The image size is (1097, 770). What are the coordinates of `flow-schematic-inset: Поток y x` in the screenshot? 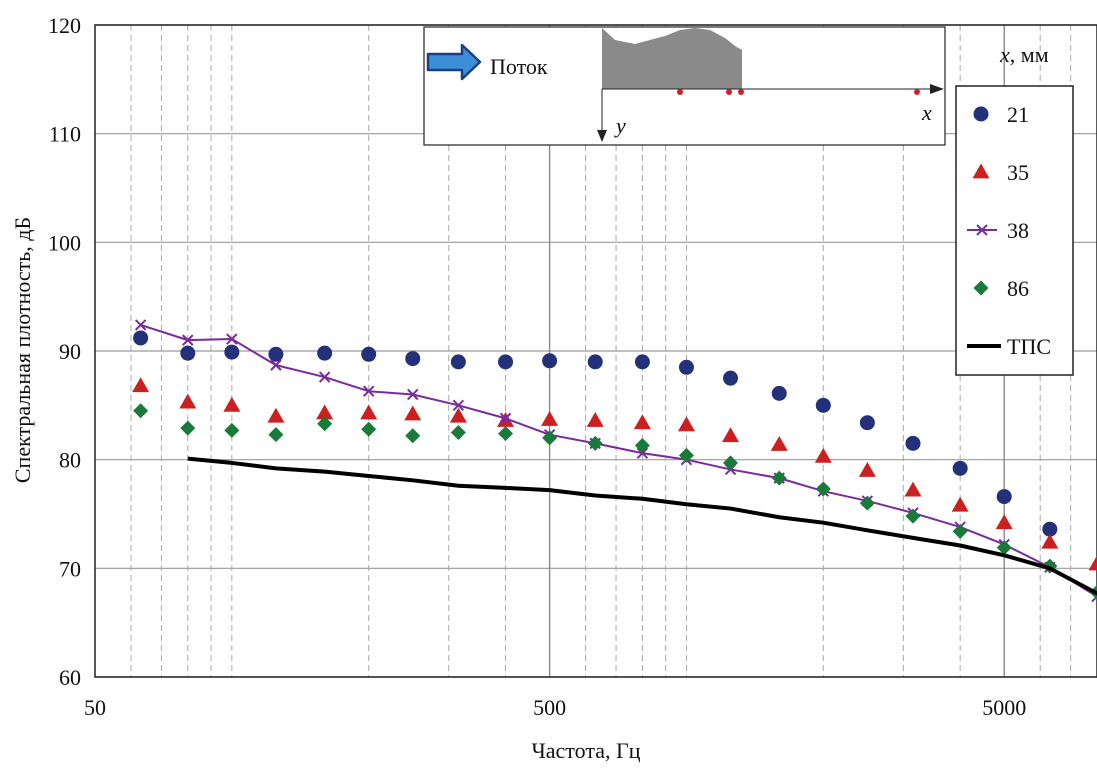 It's located at (684, 86).